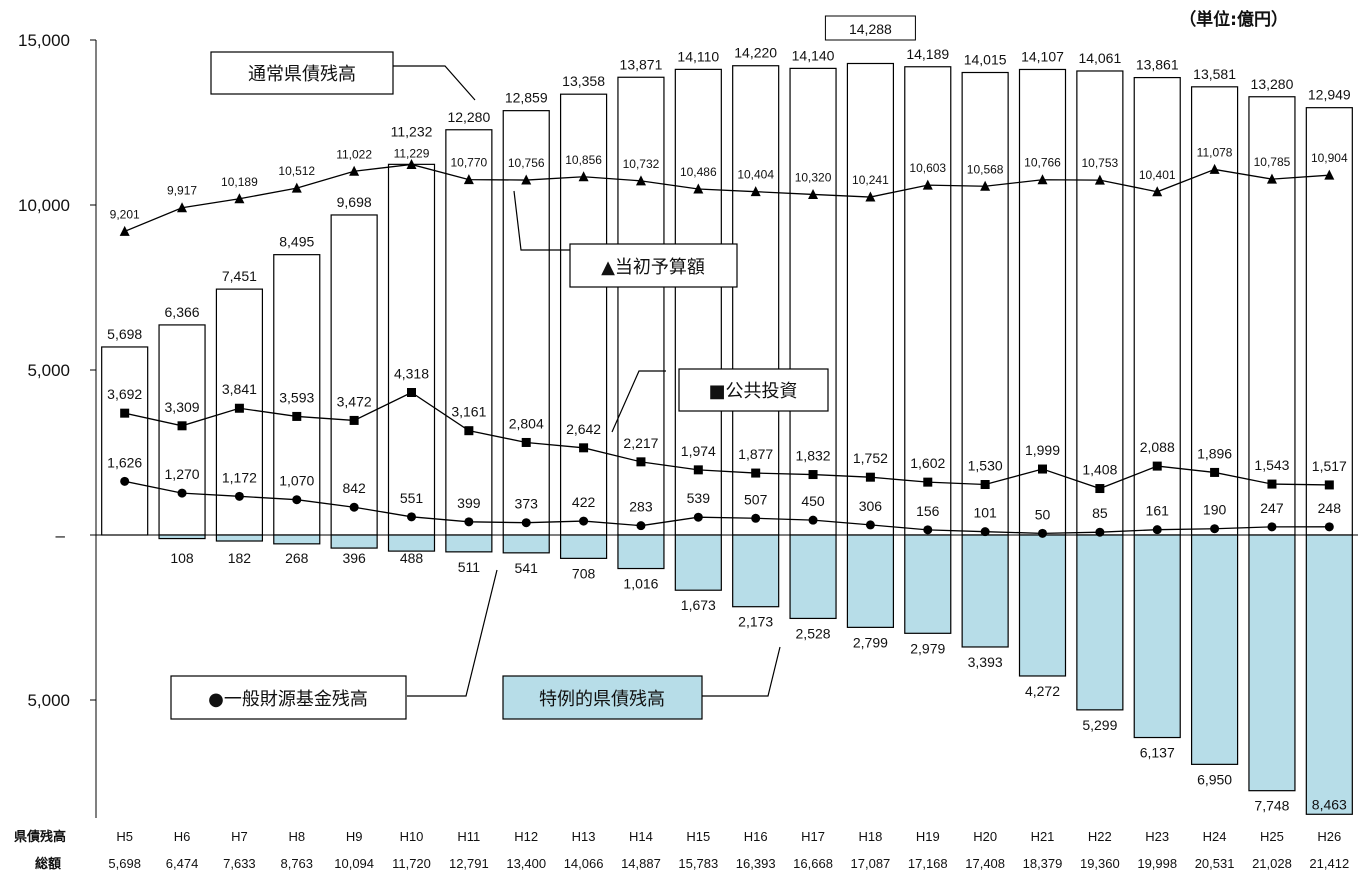 Image resolution: width=1362 pixels, height=876 pixels. What do you see at coordinates (61, 535) in the screenshot?
I see `y-tick-label: –` at bounding box center [61, 535].